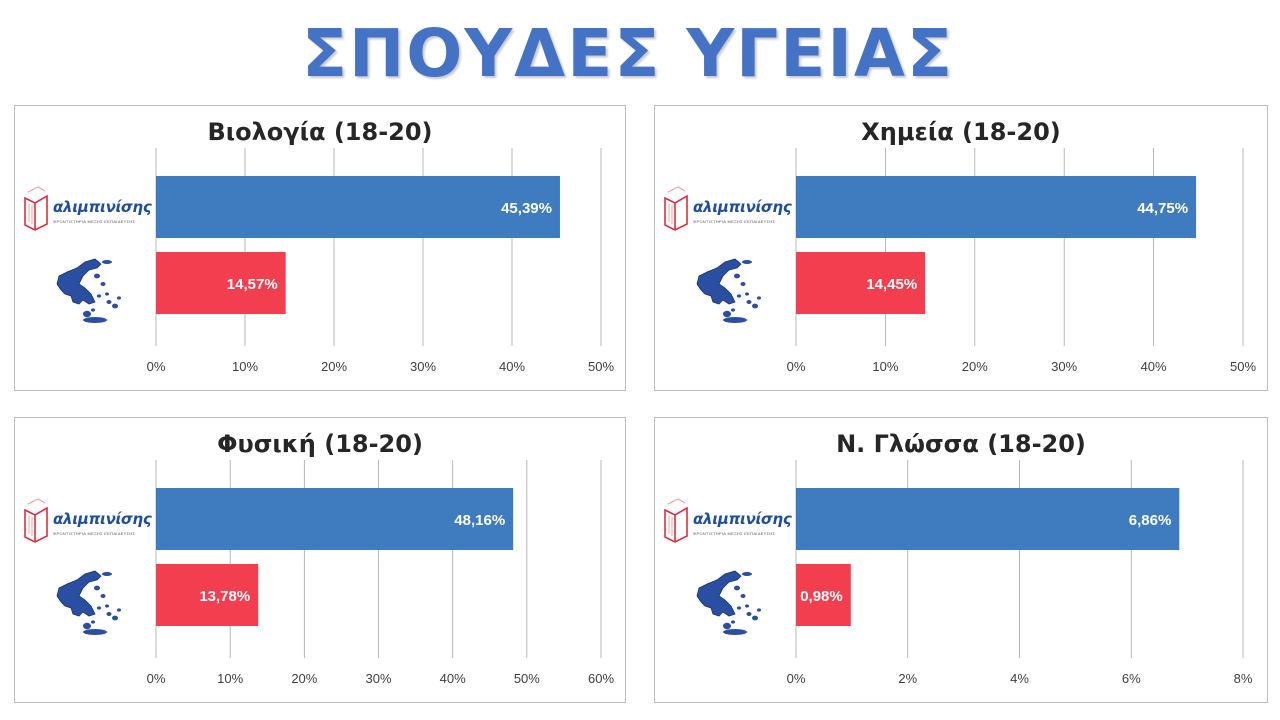 This screenshot has width=1280, height=720. What do you see at coordinates (961, 132) in the screenshot?
I see `chart-title: Χημεία (18-20)` at bounding box center [961, 132].